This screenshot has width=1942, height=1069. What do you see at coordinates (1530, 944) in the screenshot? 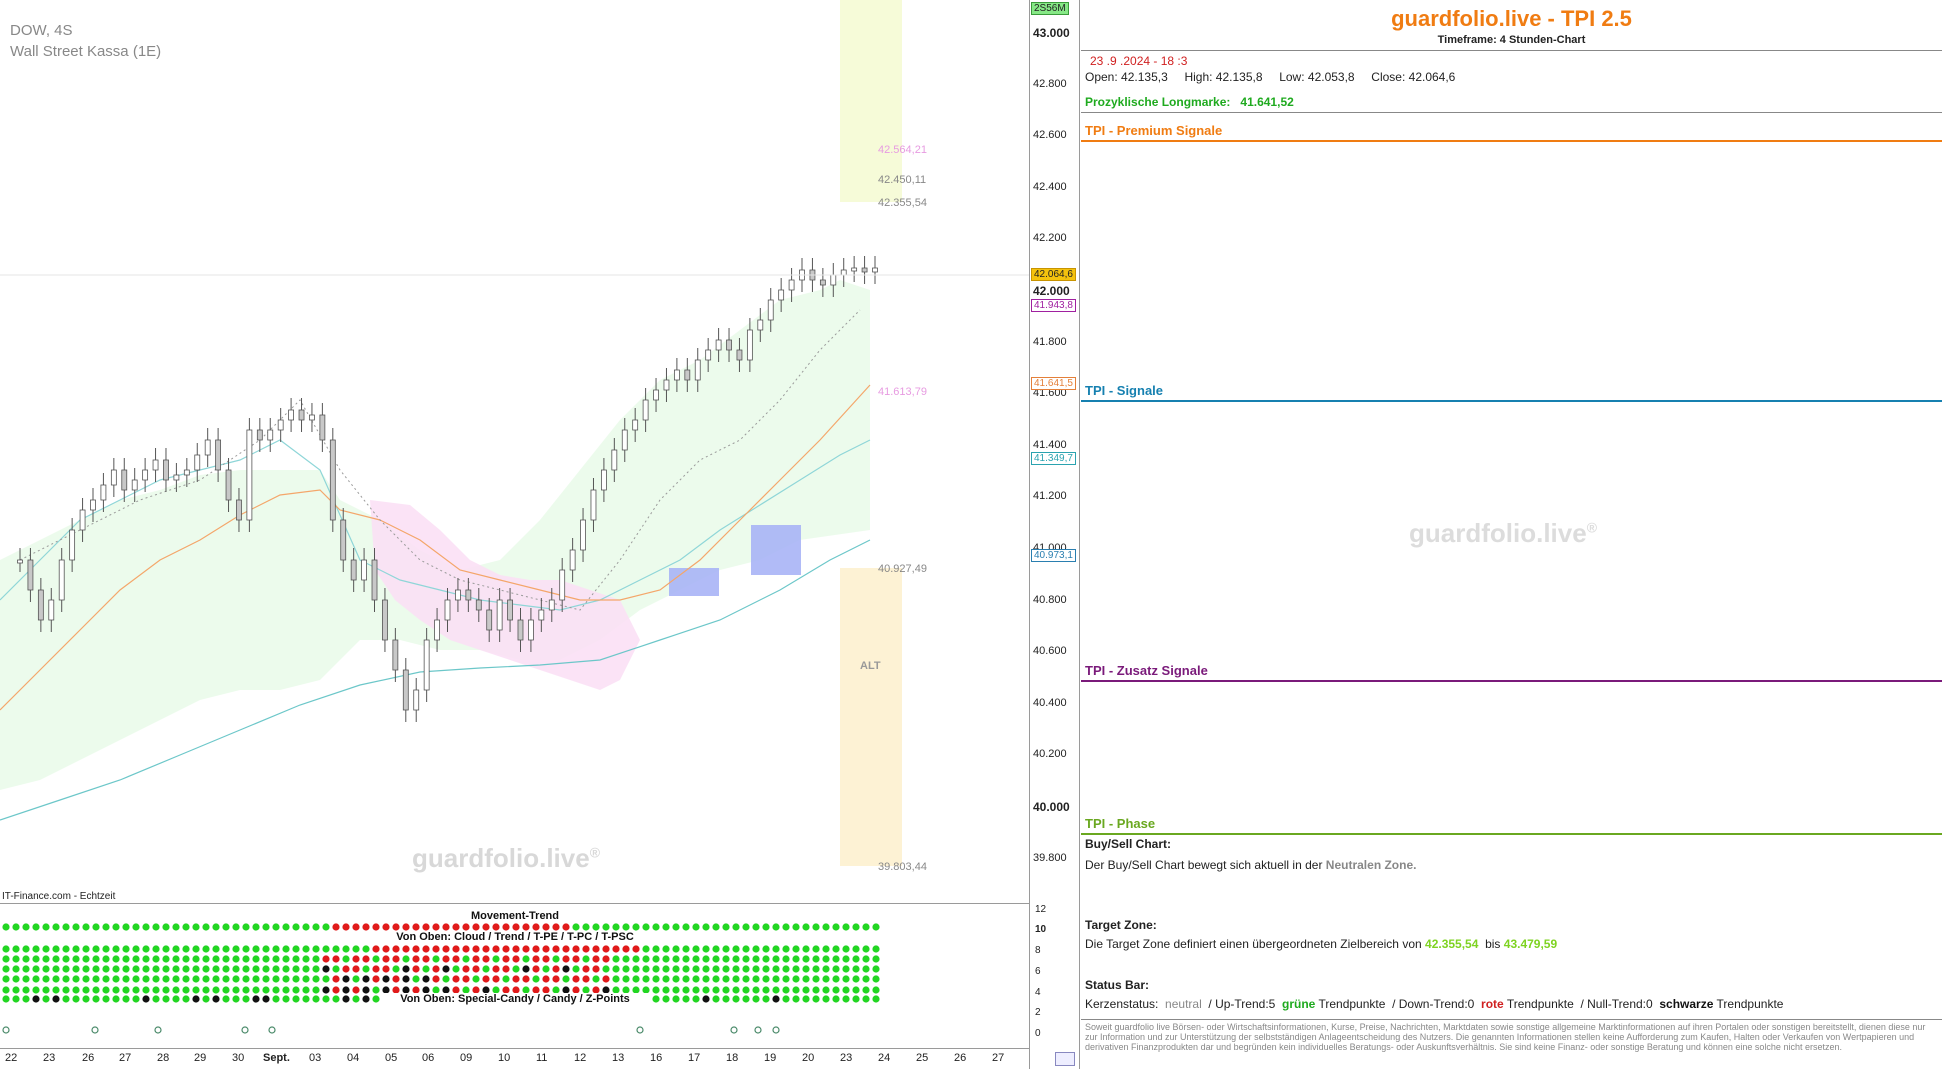
I see `target-to-value: 43.479,59` at bounding box center [1530, 944].